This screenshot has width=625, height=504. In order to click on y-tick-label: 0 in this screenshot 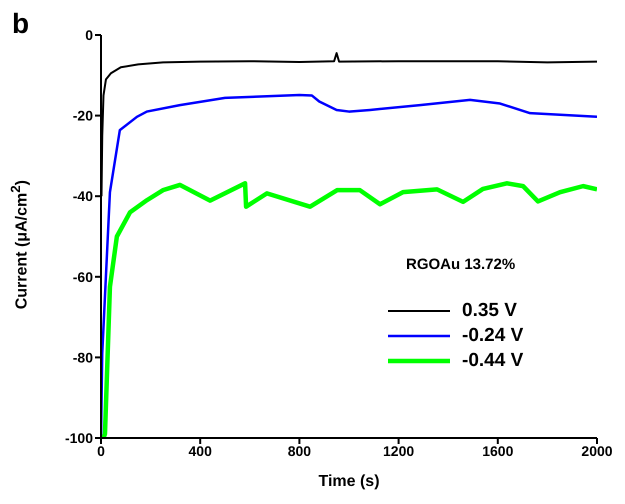, I will do `click(89, 34)`.